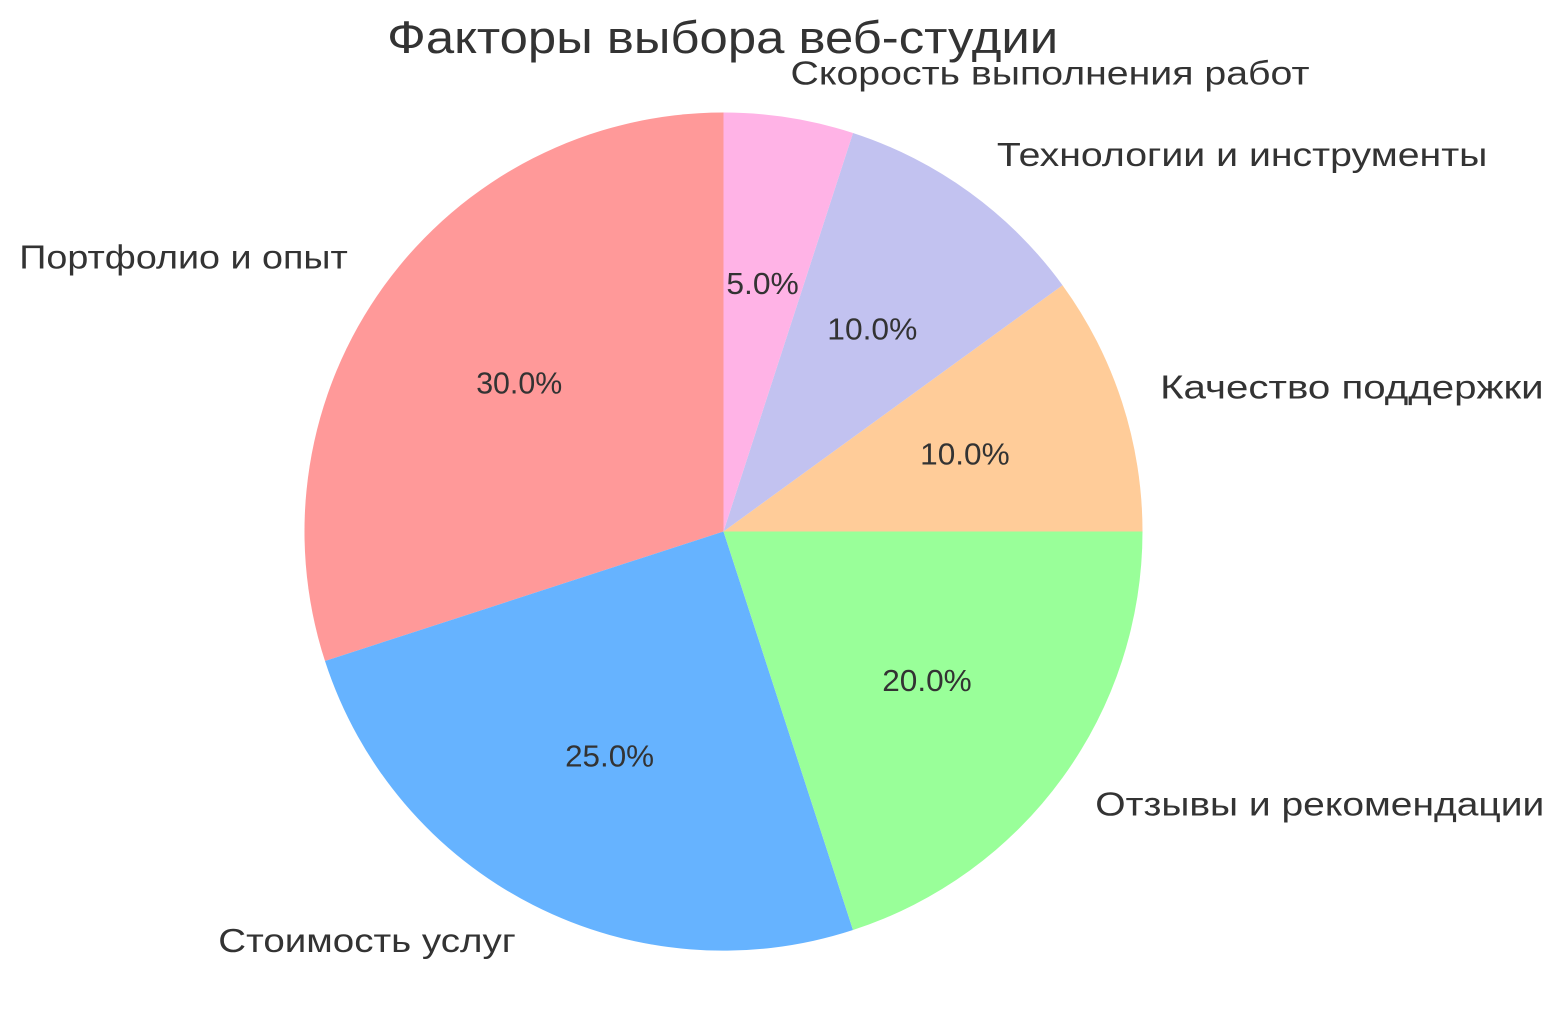  I want to click on svg-text: Технологии и инструменты, so click(1242, 155).